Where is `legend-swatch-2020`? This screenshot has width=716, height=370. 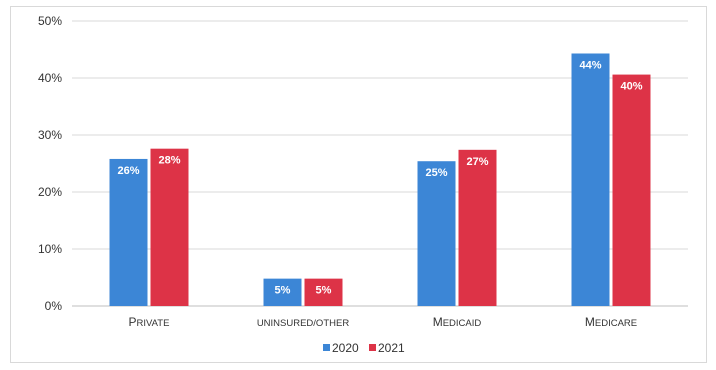
legend-swatch-2020 is located at coordinates (326, 347).